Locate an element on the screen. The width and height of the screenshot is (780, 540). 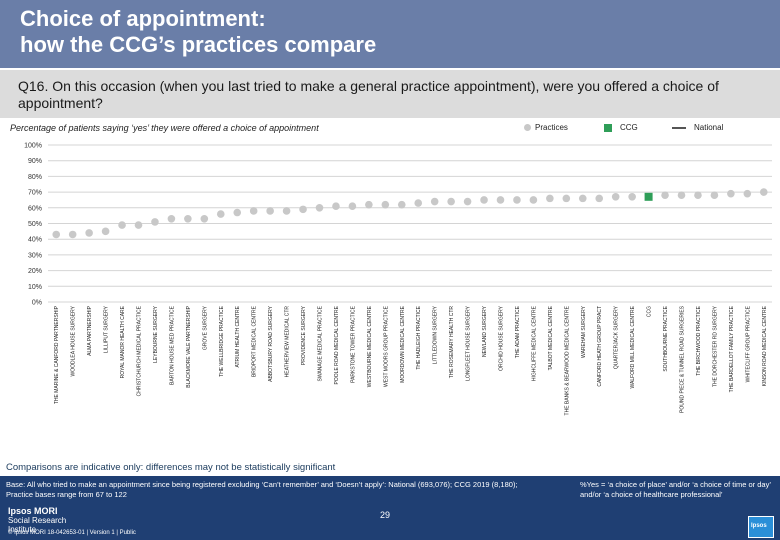
ipsos-badge-logo: Ipsos is located at coordinates (761, 527).